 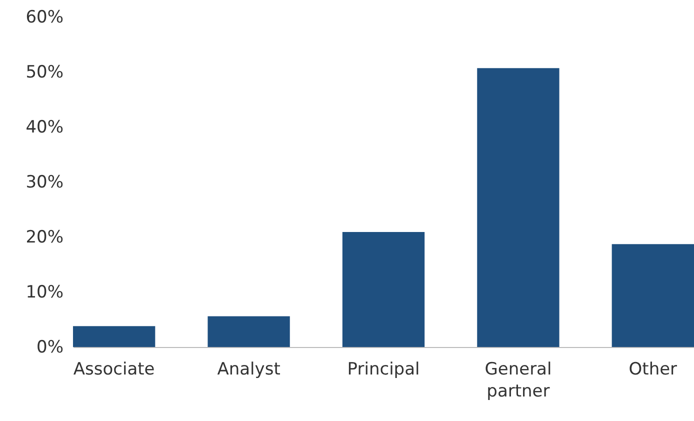 I want to click on y-tick-label: 30%, so click(x=45, y=182).